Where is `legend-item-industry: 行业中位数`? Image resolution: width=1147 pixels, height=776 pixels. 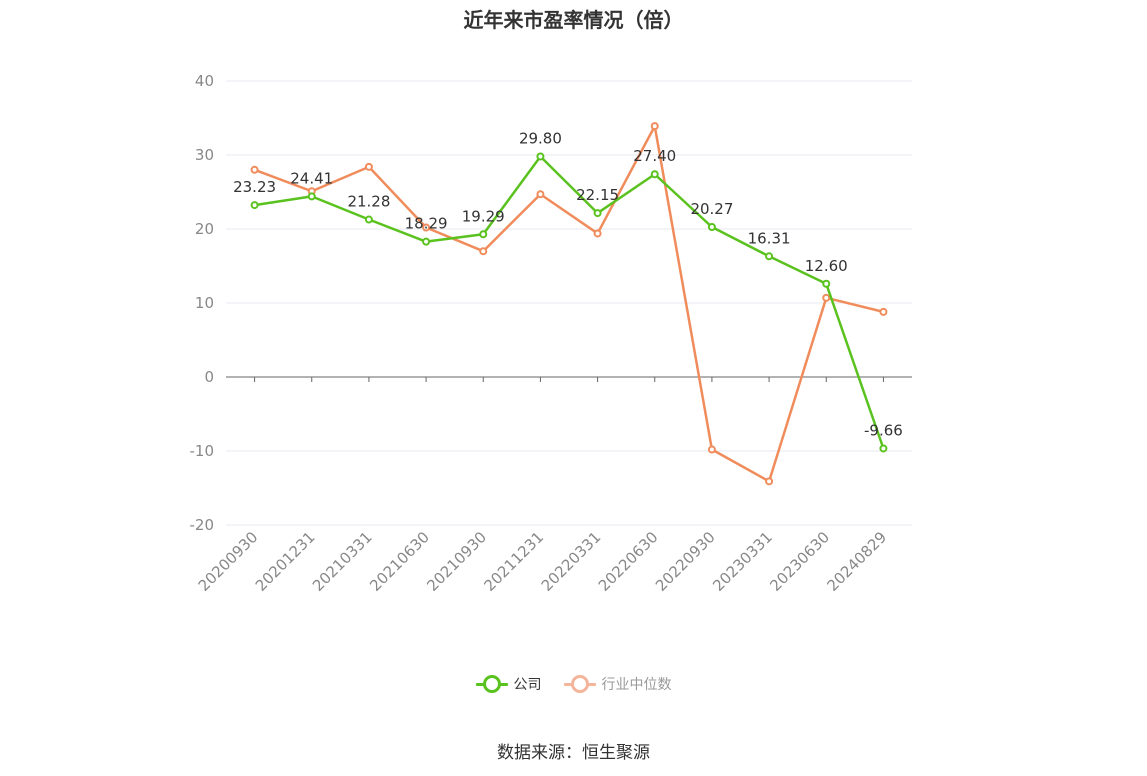
legend-item-industry: 行业中位数 is located at coordinates (617, 684).